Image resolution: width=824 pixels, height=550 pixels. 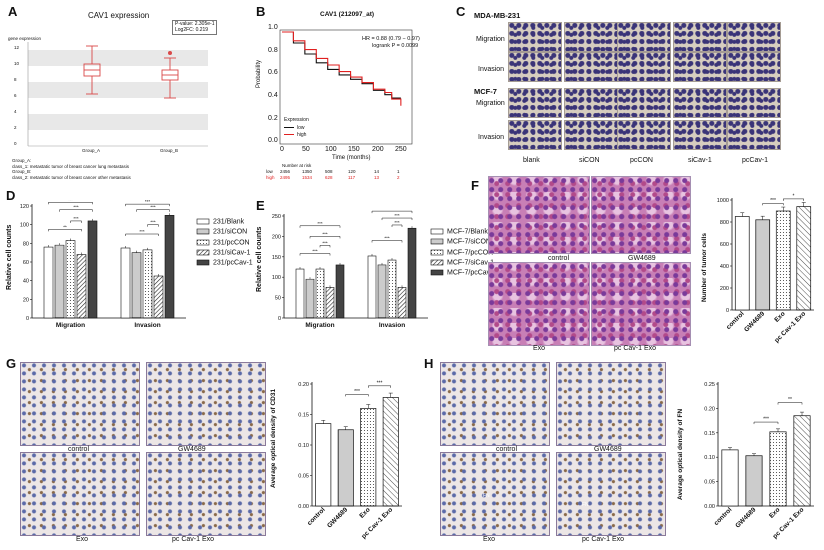 I want to click on panel-c-row-label: Invasion, so click(x=491, y=137).